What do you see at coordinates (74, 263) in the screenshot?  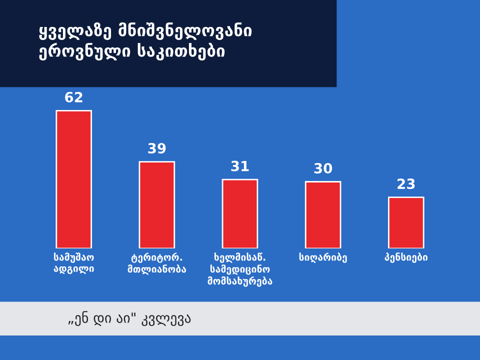 I see `x-tick-label: სამუშაო ადგილი` at bounding box center [74, 263].